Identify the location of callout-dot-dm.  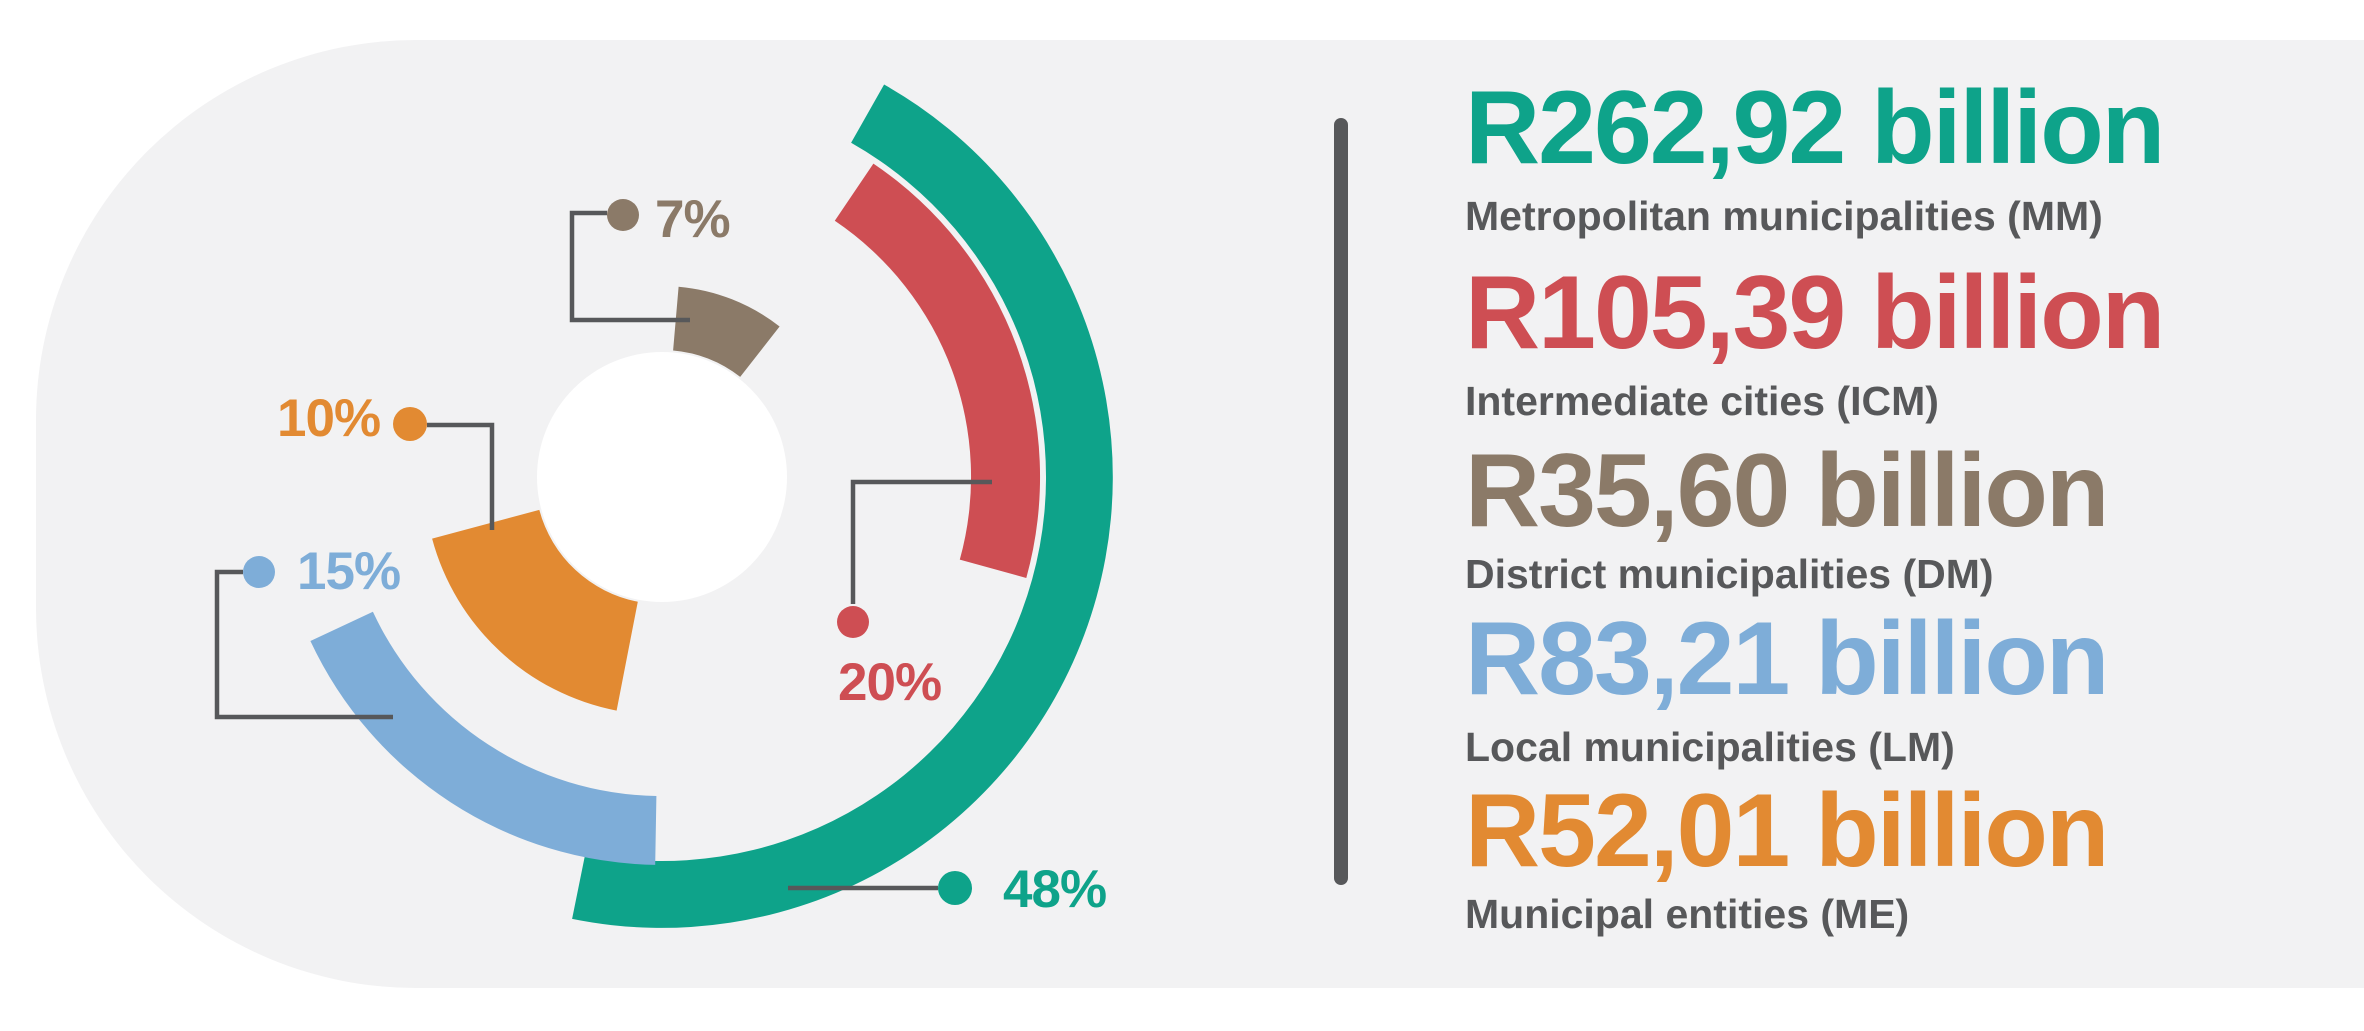
(623, 215).